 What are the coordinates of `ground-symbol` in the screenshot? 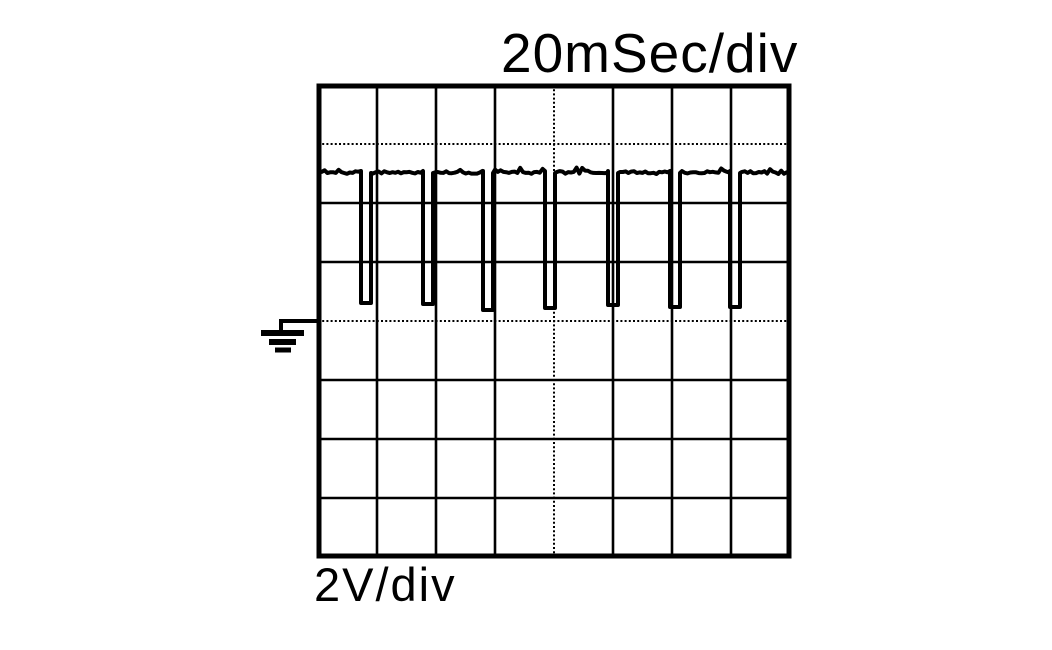 It's located at (289, 336).